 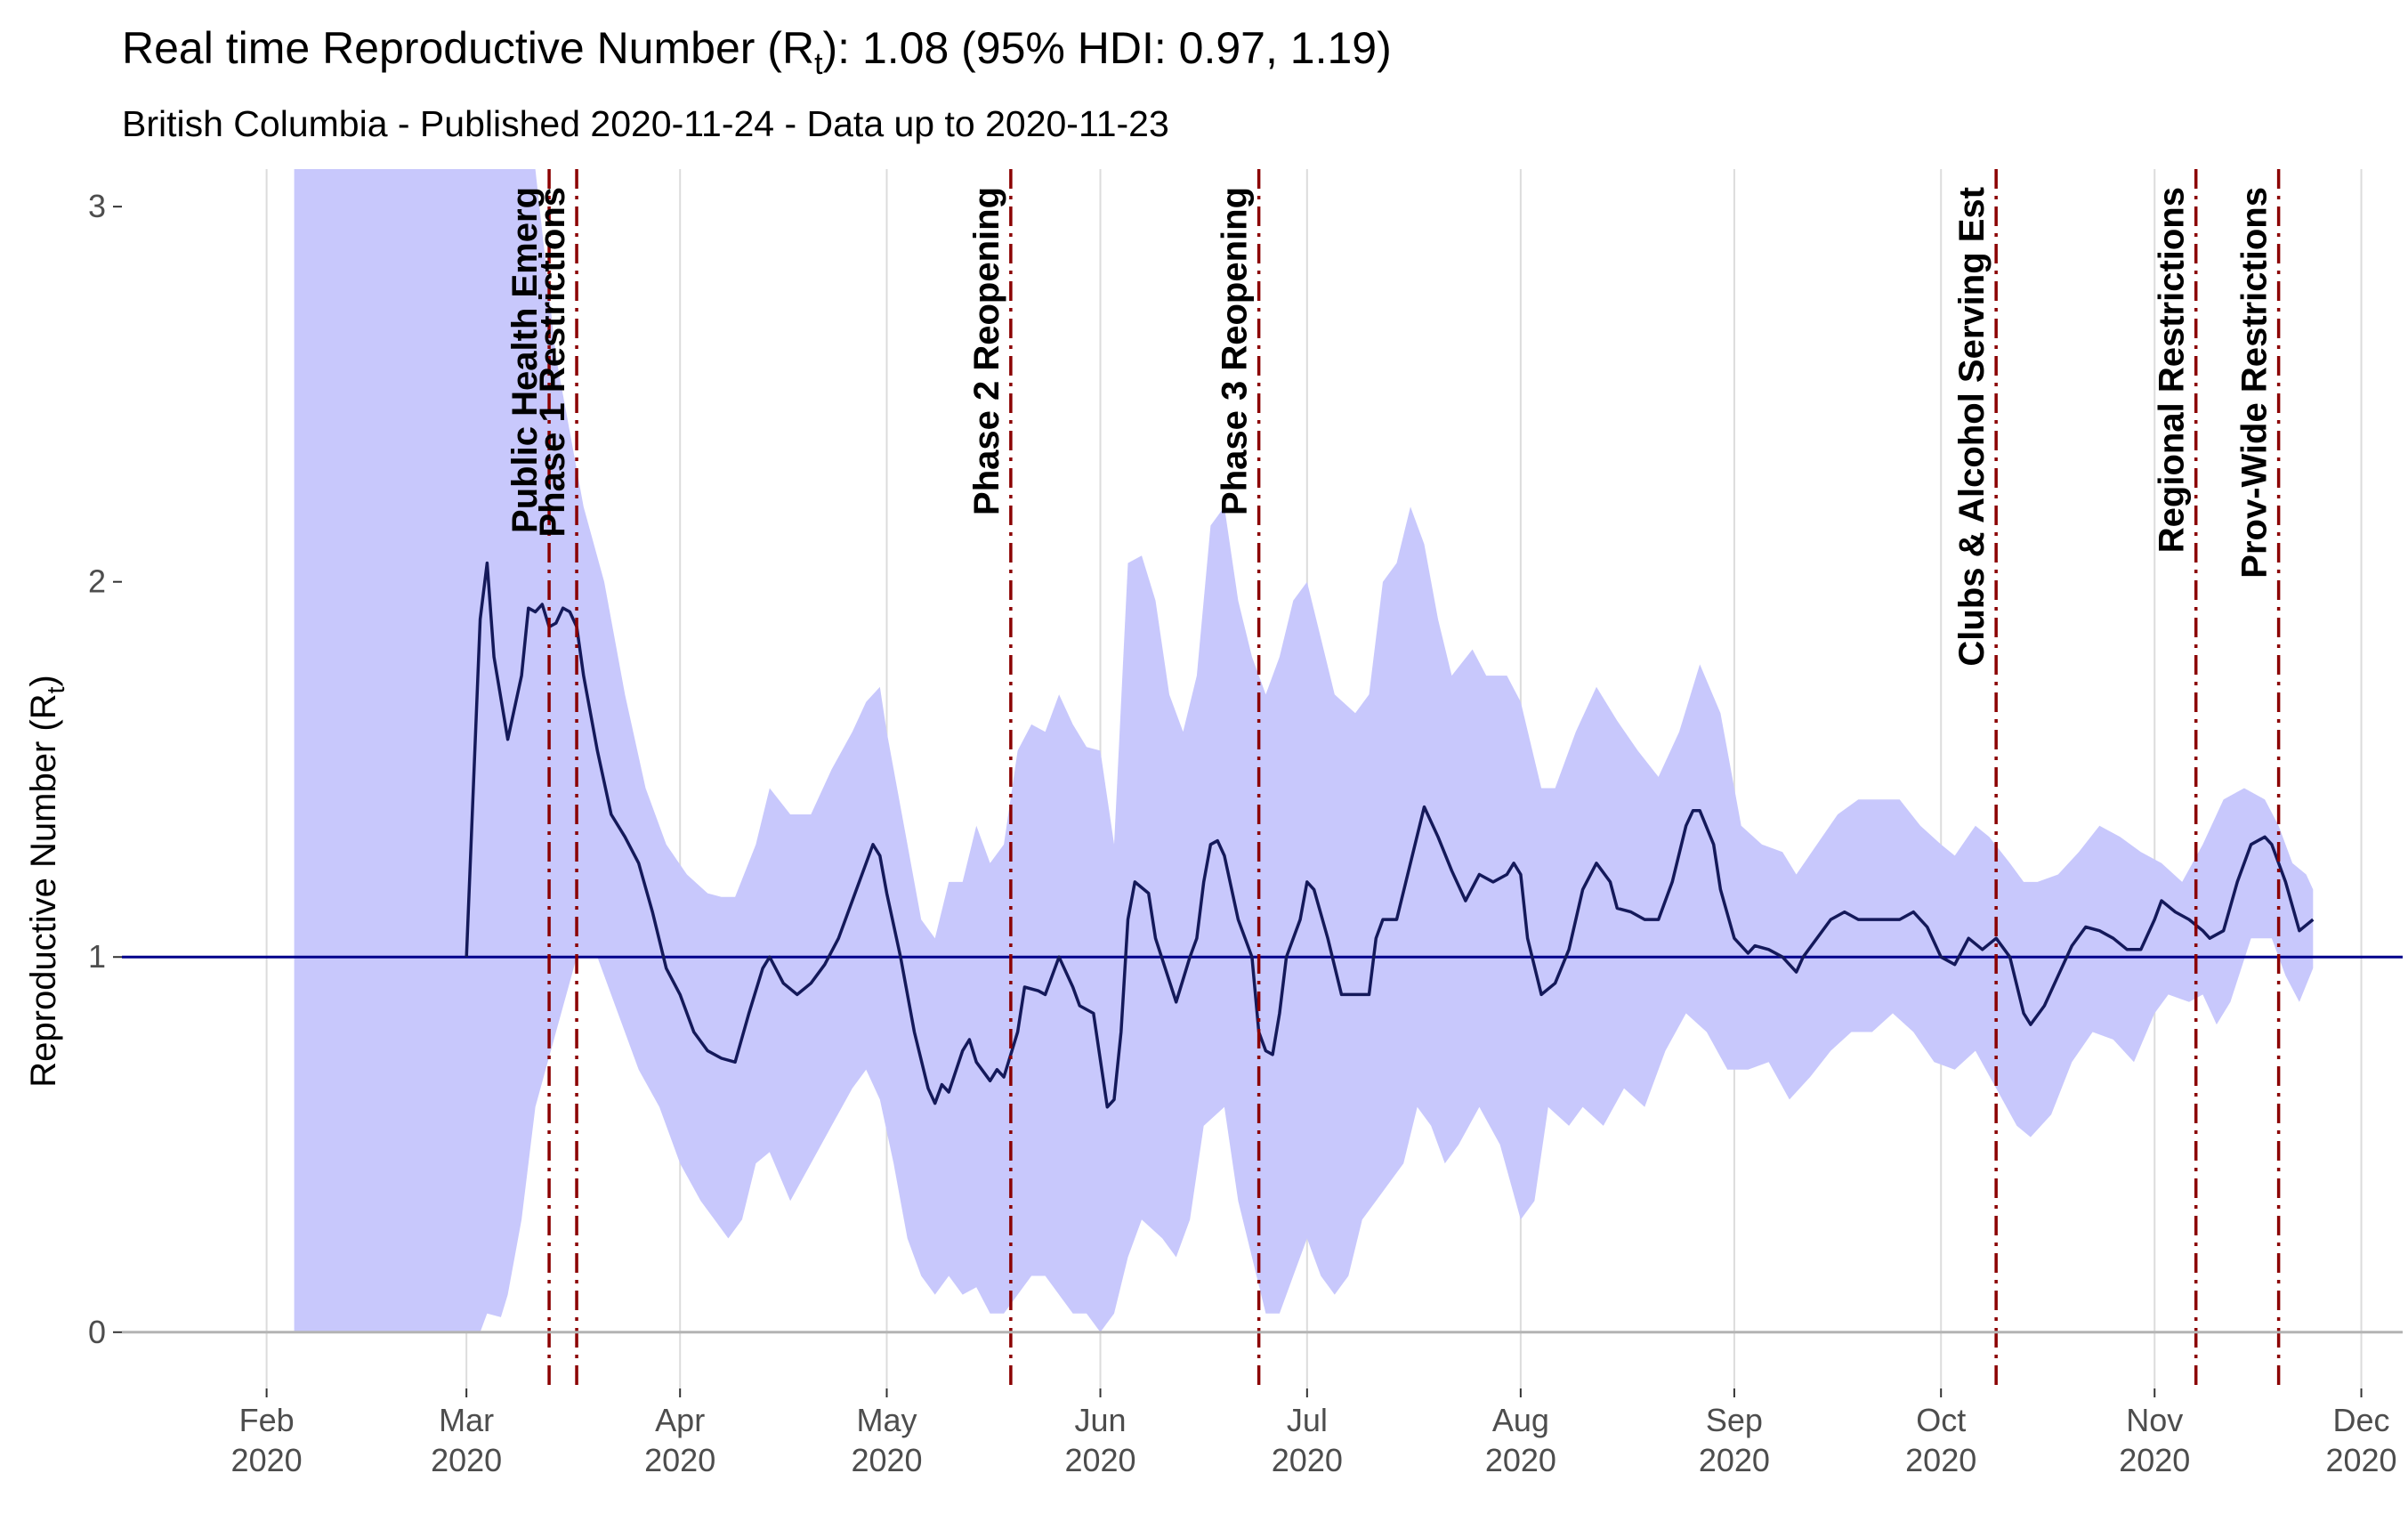 I want to click on ylabel-suffix: ), so click(x=44, y=680).